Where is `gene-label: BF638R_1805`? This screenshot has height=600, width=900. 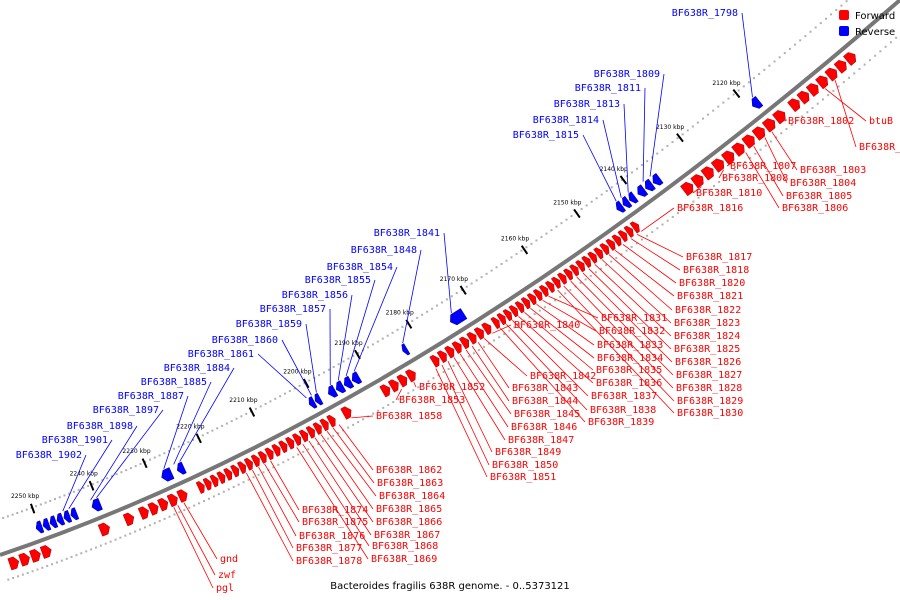 gene-label: BF638R_1805 is located at coordinates (819, 196).